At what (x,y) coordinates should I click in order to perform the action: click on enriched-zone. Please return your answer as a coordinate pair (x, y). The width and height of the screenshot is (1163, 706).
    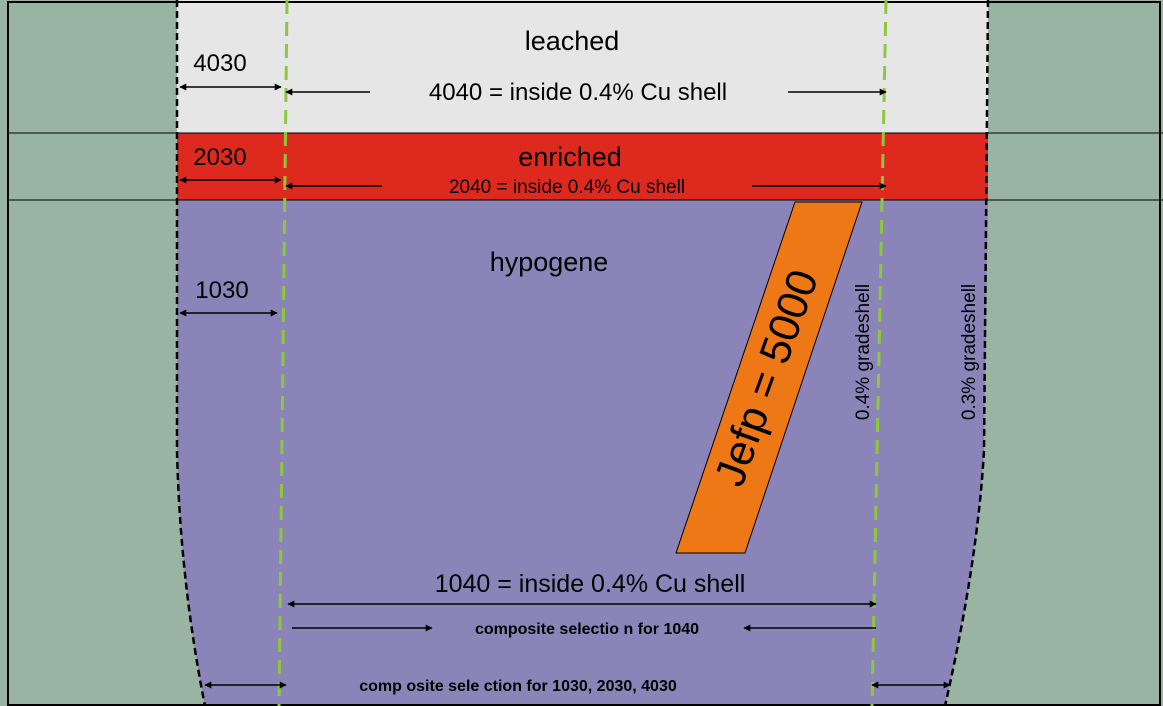
    Looking at the image, I should click on (582, 166).